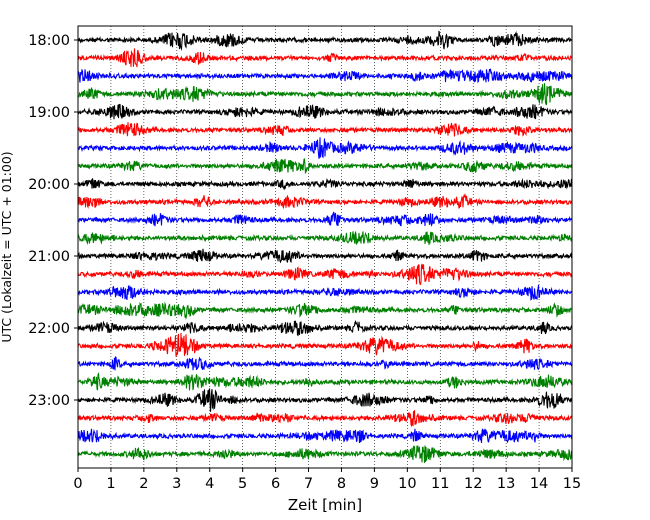  I want to click on x-tick-label: 6, so click(275, 484).